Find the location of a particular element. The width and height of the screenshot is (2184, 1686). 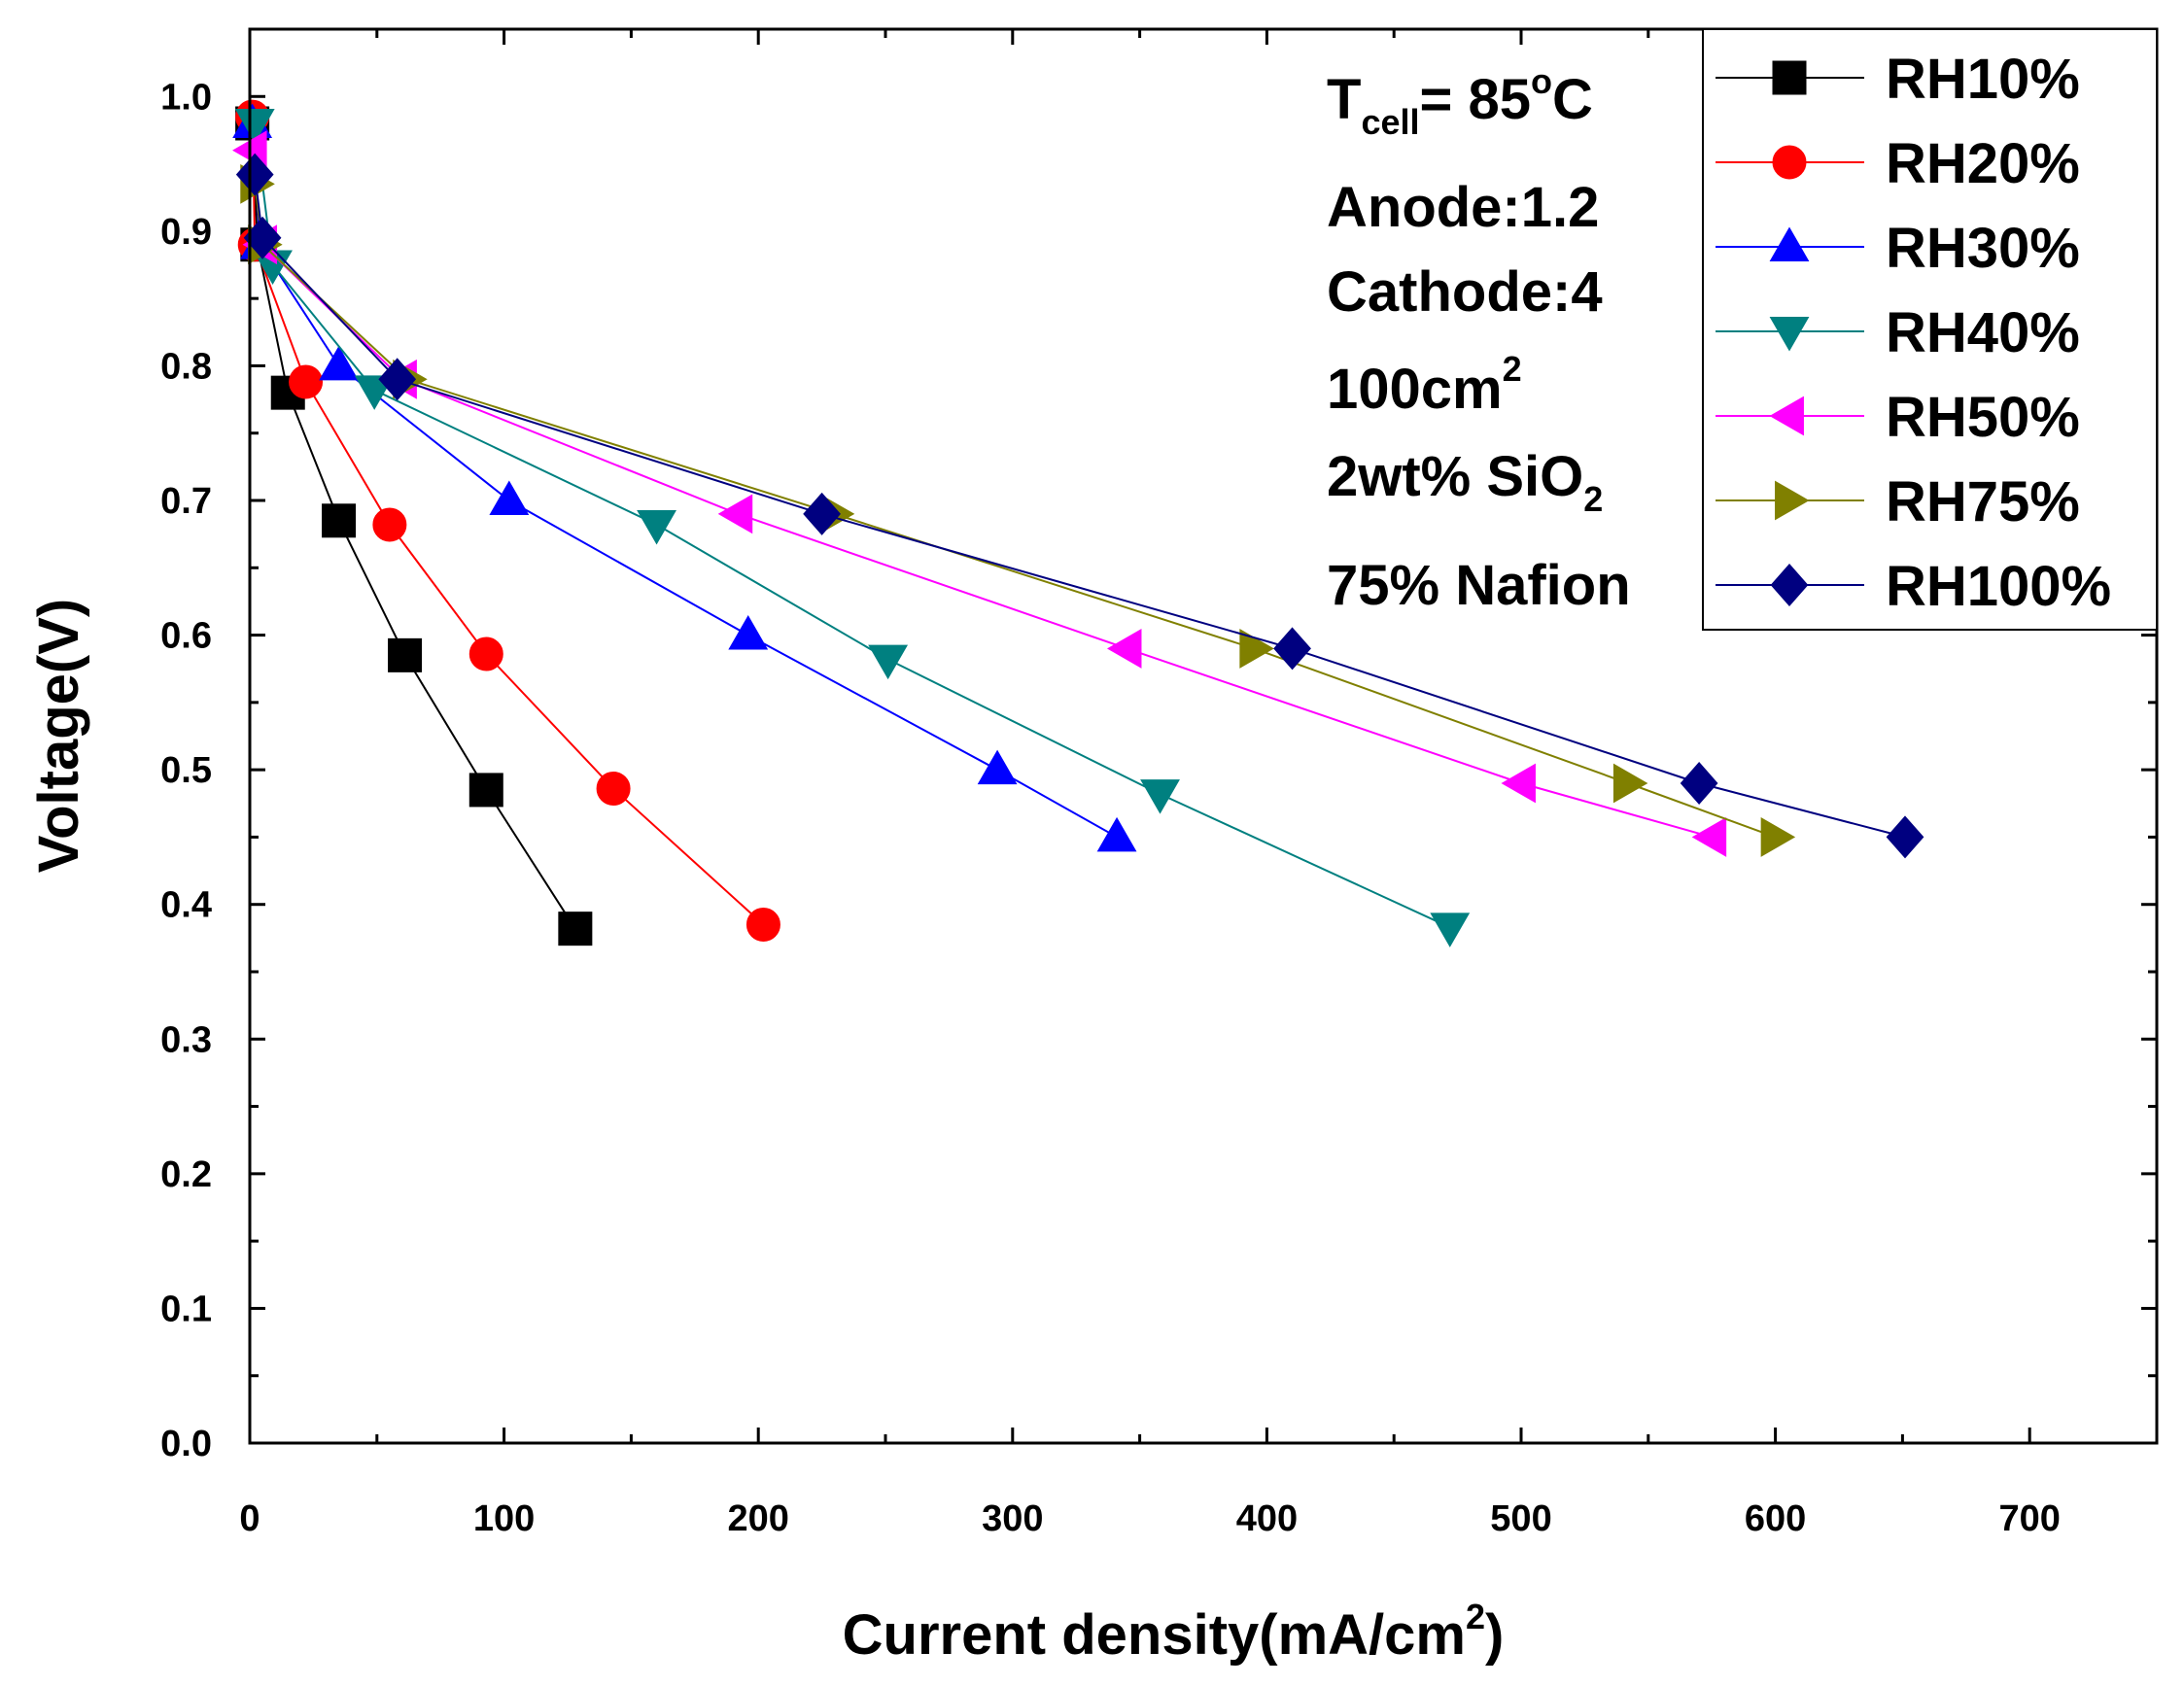

legend-item: RH75% is located at coordinates (1898, 501).